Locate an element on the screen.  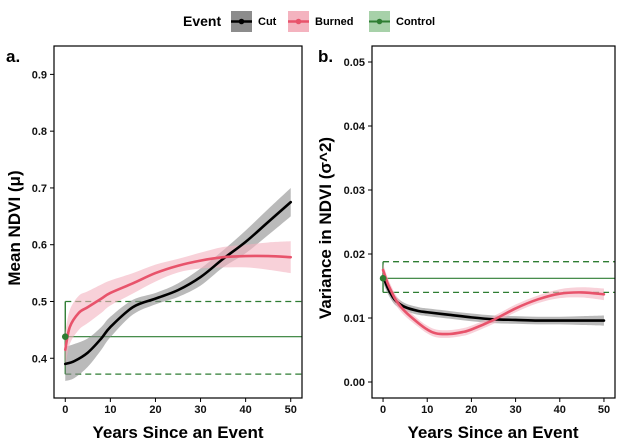
panel-b-x-tick-label: 20 is located at coordinates (471, 410).